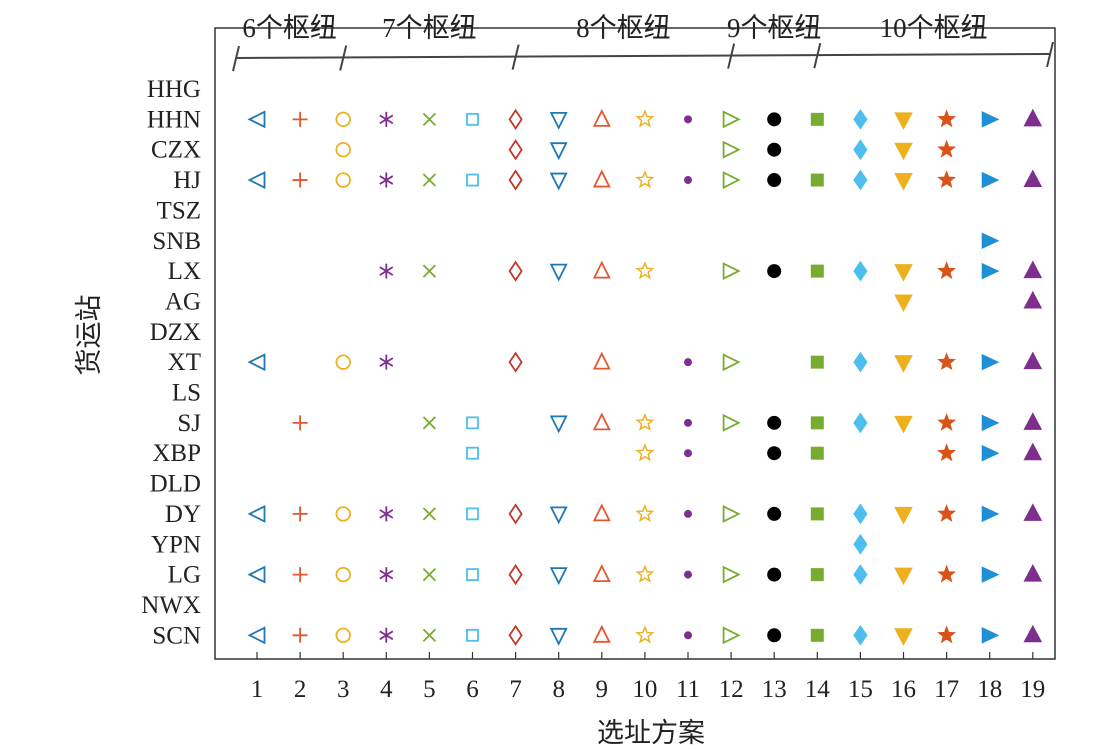 The height and width of the screenshot is (751, 1097). I want to click on x-tick-13: 13, so click(774, 689).